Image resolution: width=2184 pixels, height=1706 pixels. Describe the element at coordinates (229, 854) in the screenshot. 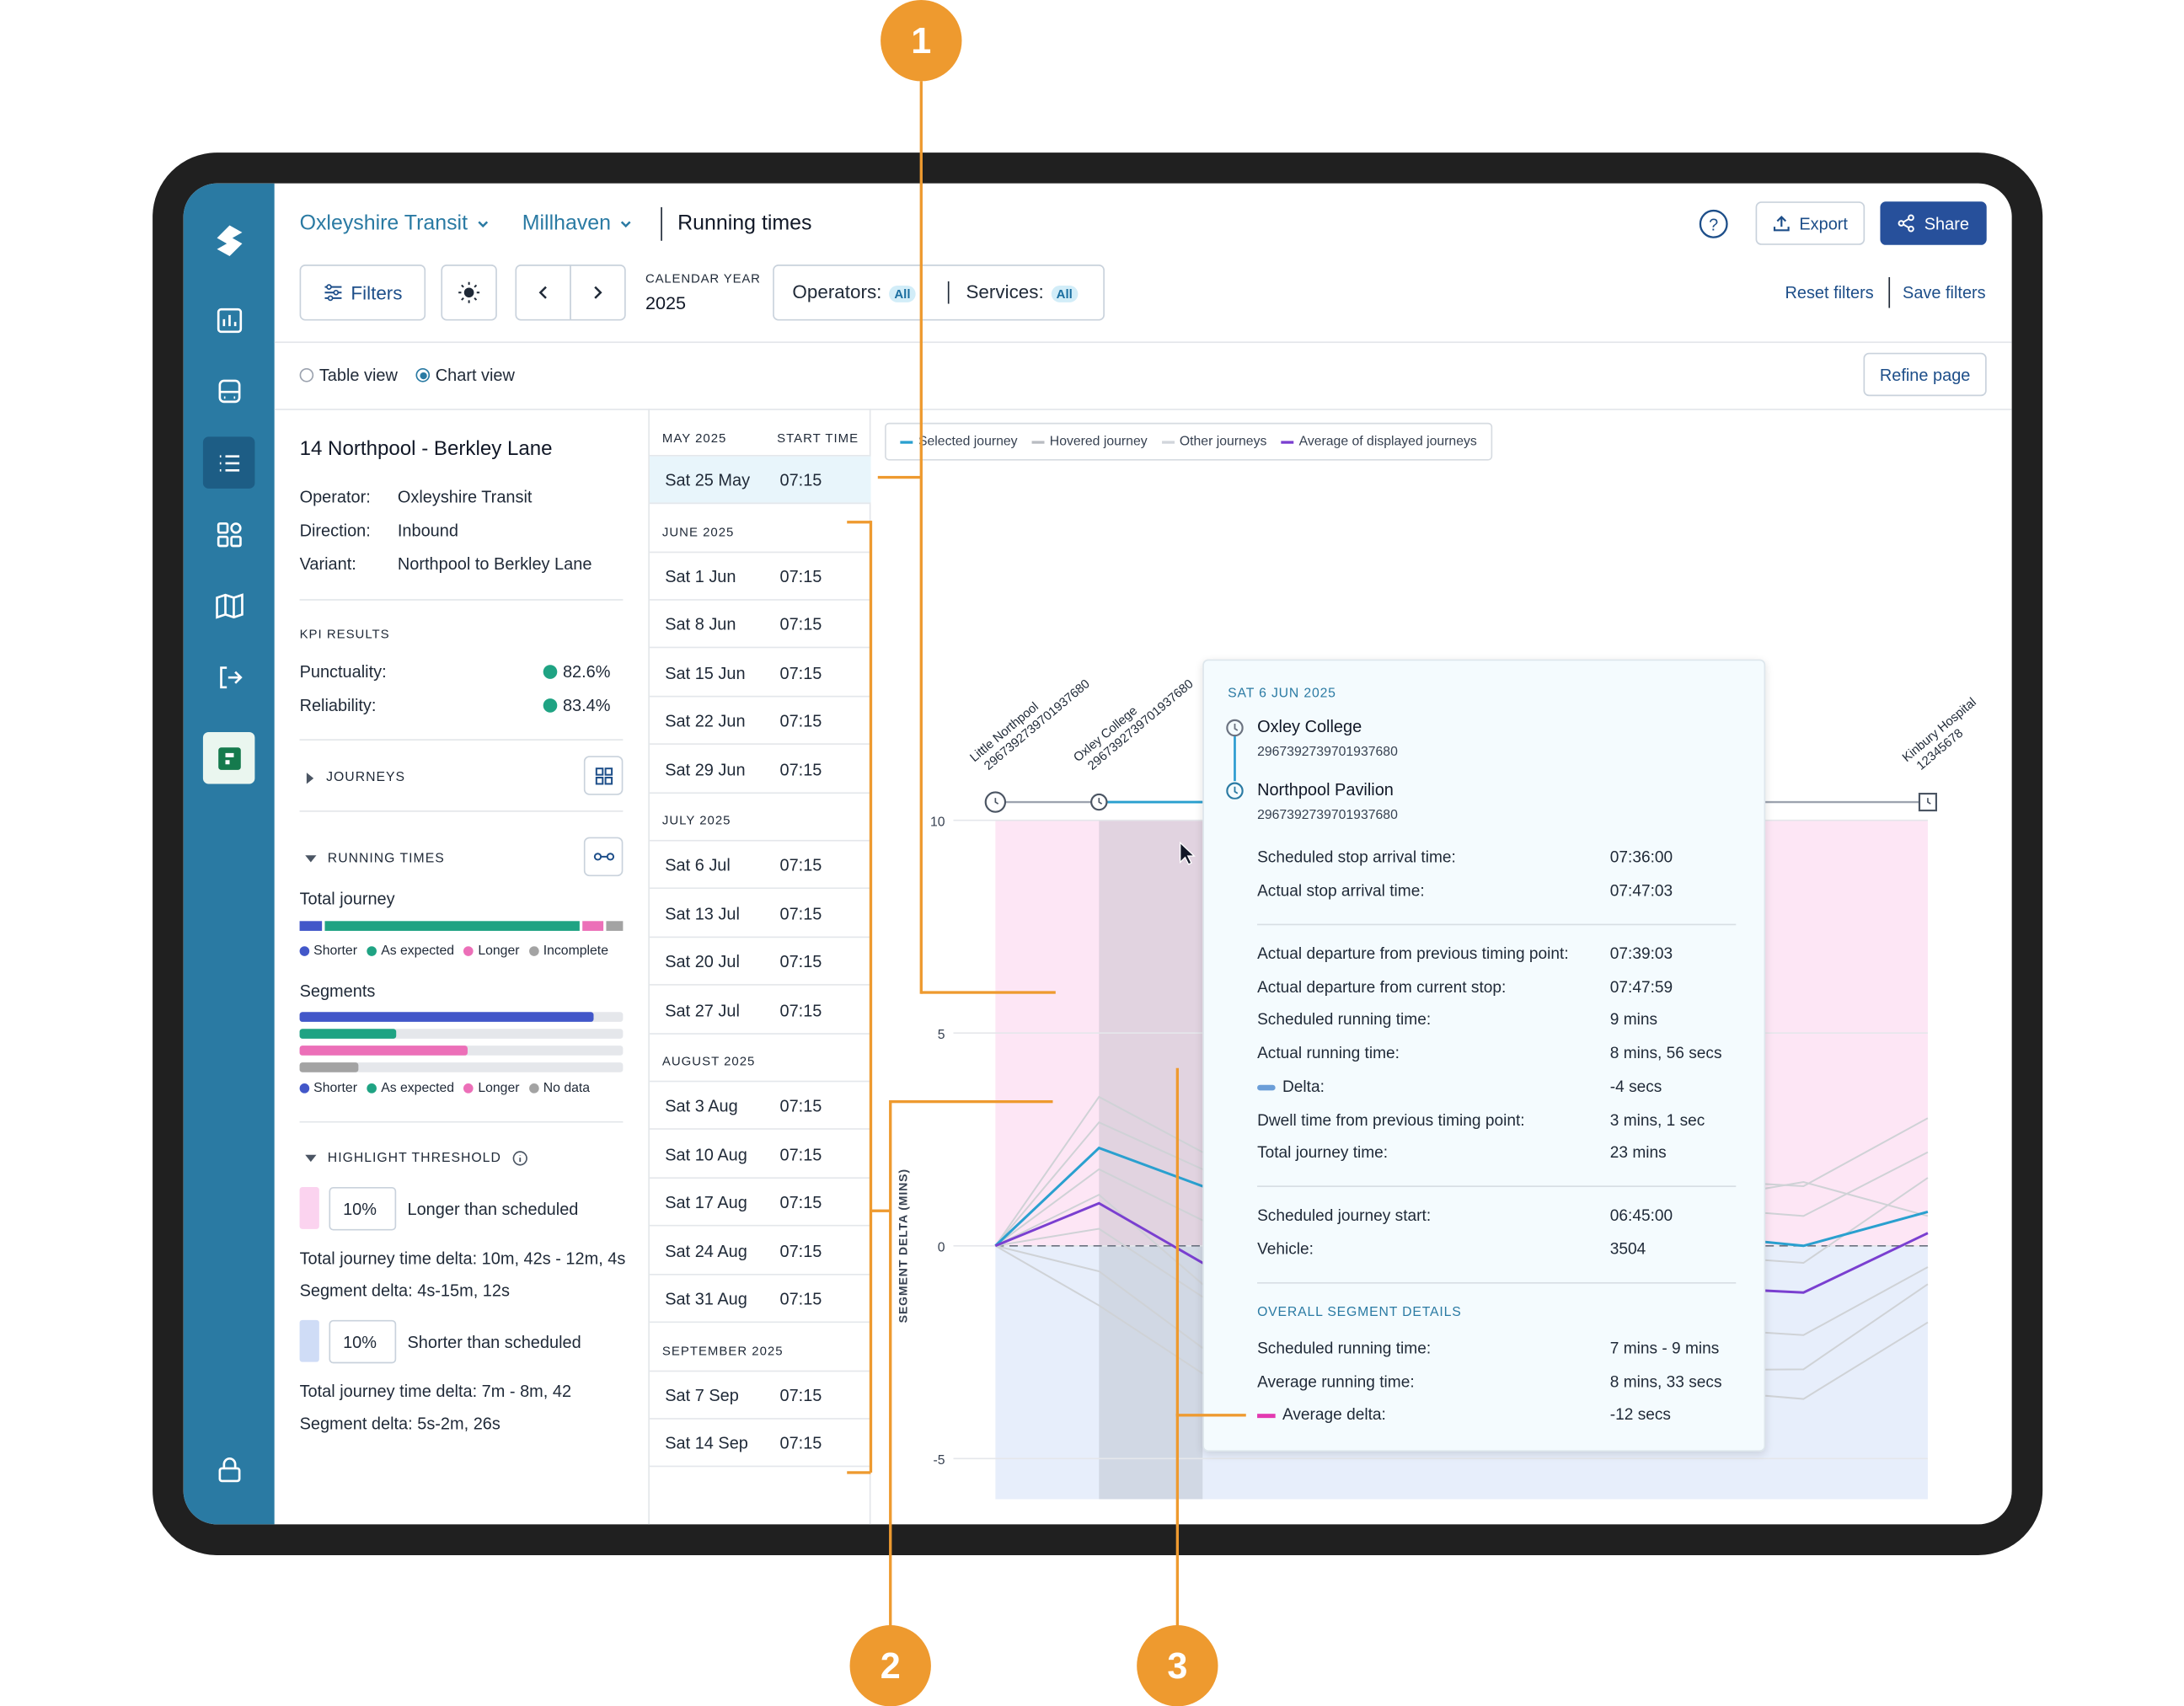

I see `nav-rail` at that location.